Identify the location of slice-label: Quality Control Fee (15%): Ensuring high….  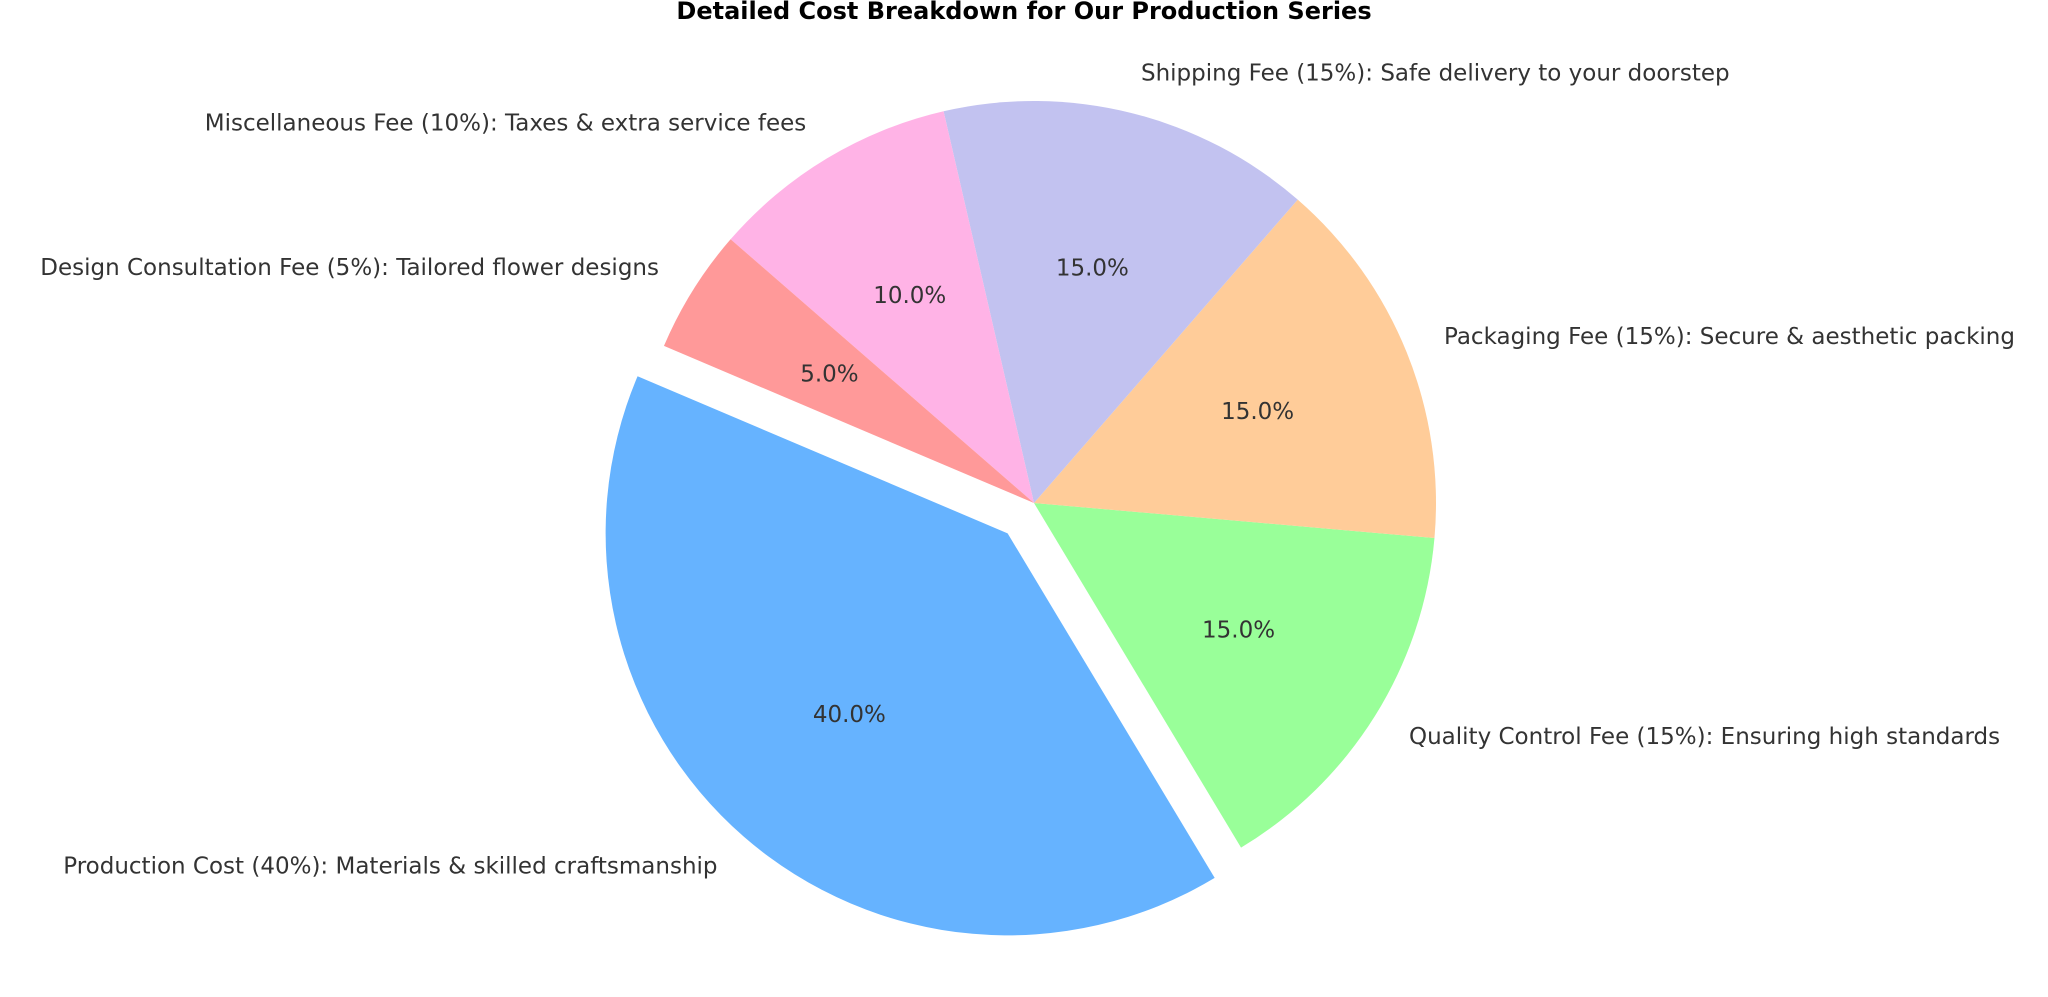
(1704, 737).